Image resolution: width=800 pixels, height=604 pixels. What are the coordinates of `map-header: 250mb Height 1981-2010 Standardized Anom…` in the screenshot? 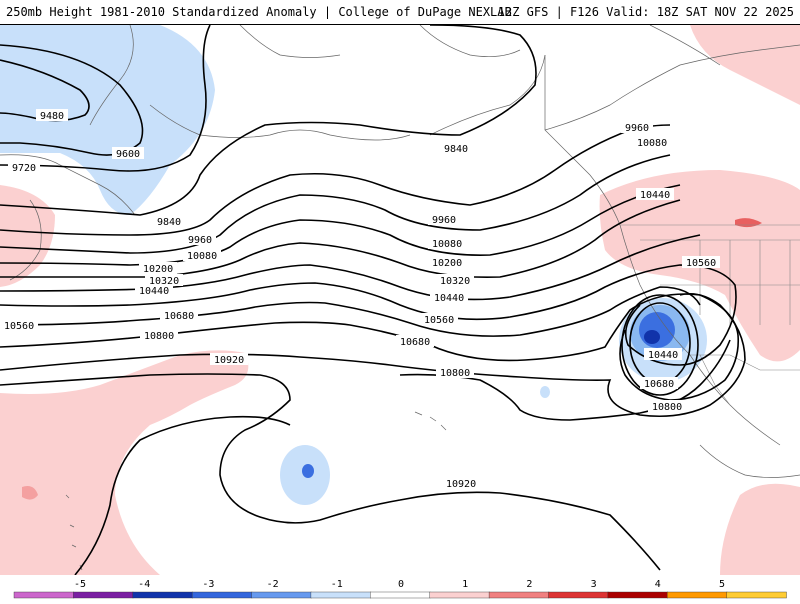 It's located at (400, 12).